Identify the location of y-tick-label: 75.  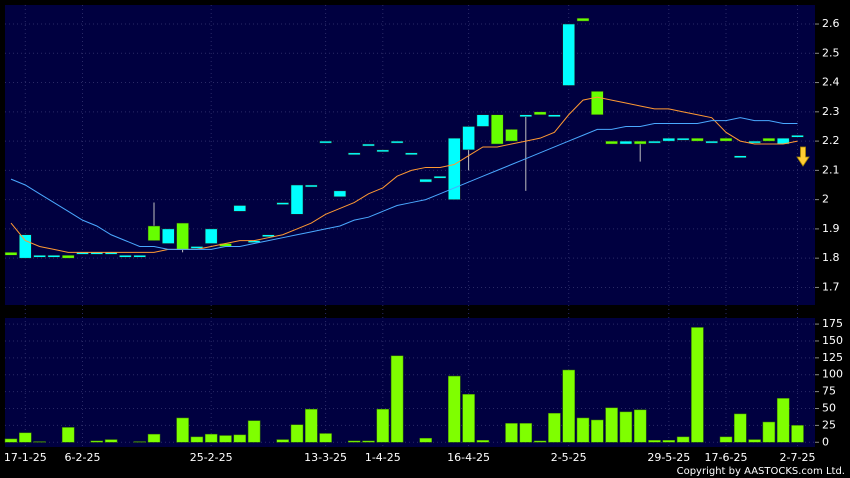
(829, 391).